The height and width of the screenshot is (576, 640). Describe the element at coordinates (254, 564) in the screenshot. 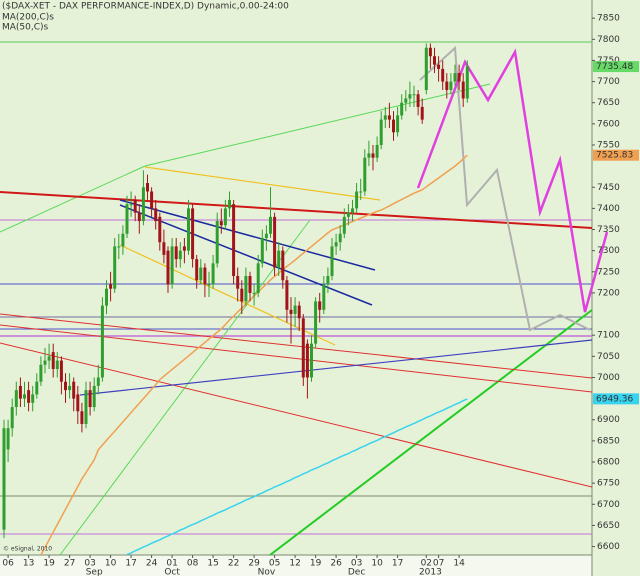

I see `x-tick-label: 29` at that location.